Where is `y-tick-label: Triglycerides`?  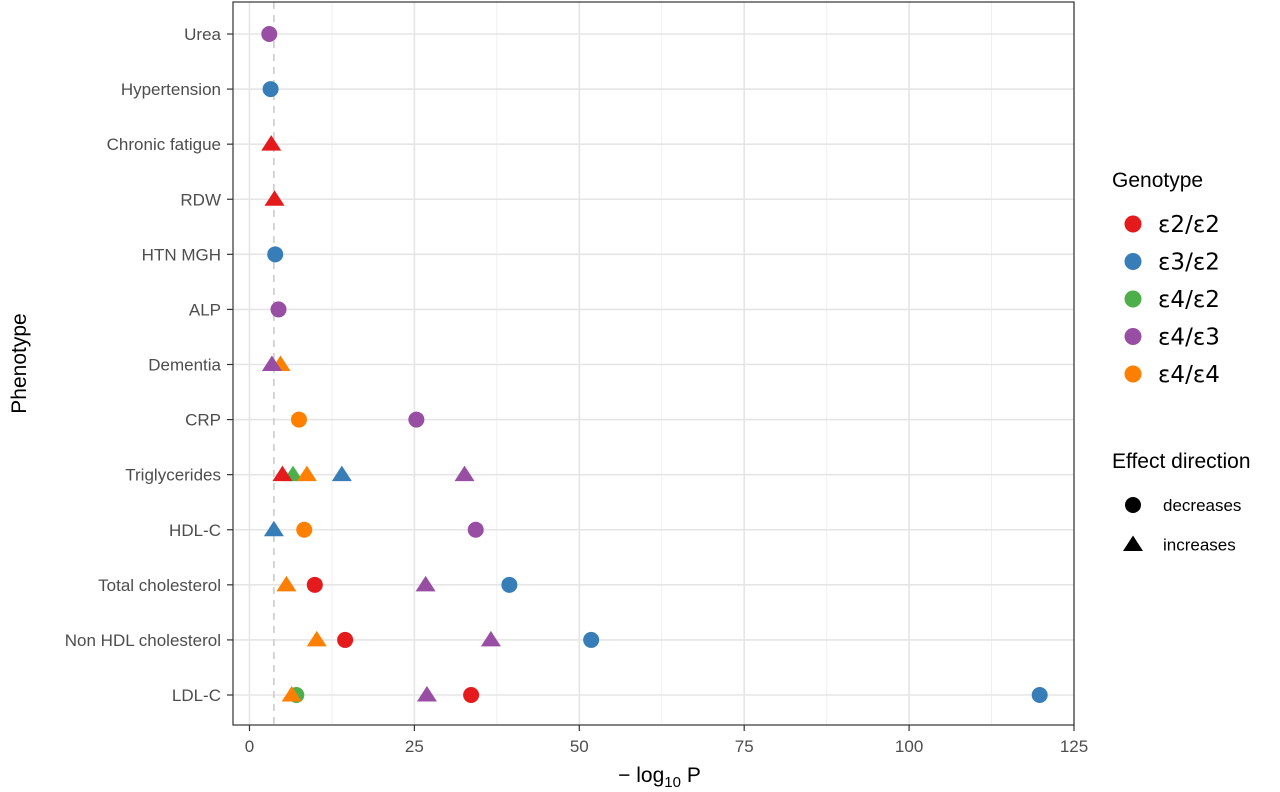
y-tick-label: Triglycerides is located at coordinates (173, 475).